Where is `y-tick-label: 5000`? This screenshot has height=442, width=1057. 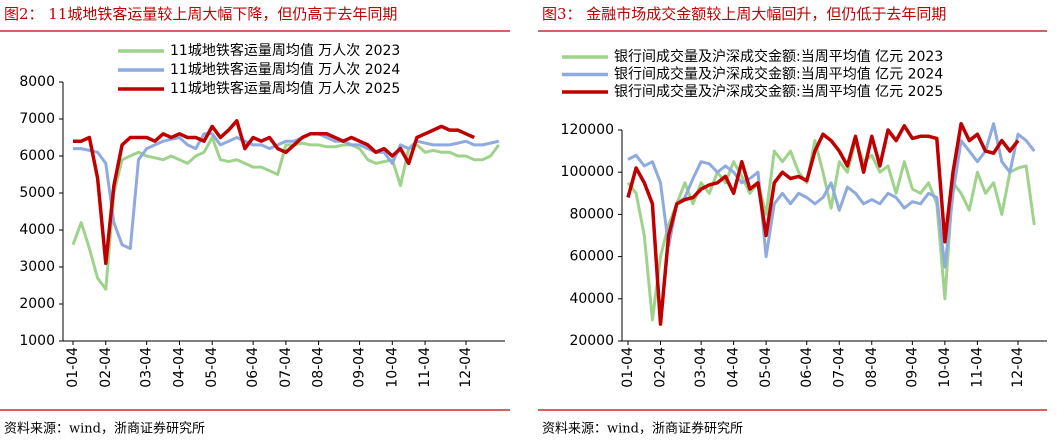
y-tick-label: 5000 is located at coordinates (37, 193).